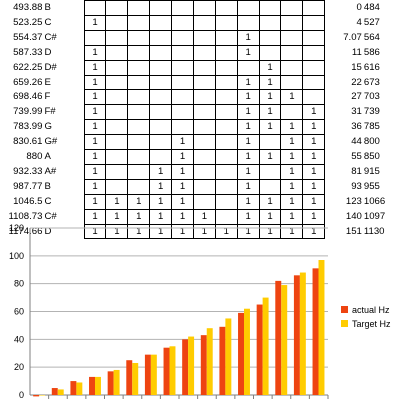  I want to click on frequency-cell: 783.99, so click(28, 127).